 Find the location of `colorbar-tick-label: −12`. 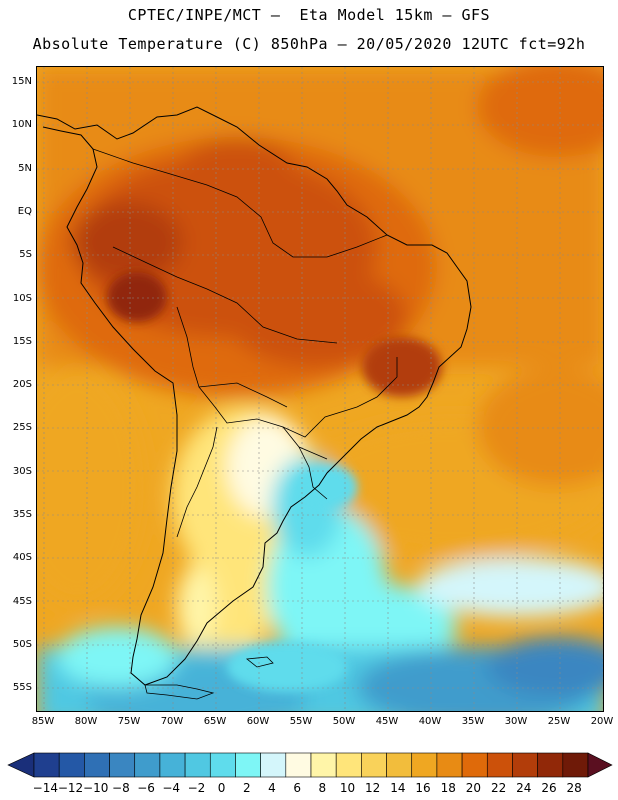

colorbar-tick-label: −12 is located at coordinates (70, 788).